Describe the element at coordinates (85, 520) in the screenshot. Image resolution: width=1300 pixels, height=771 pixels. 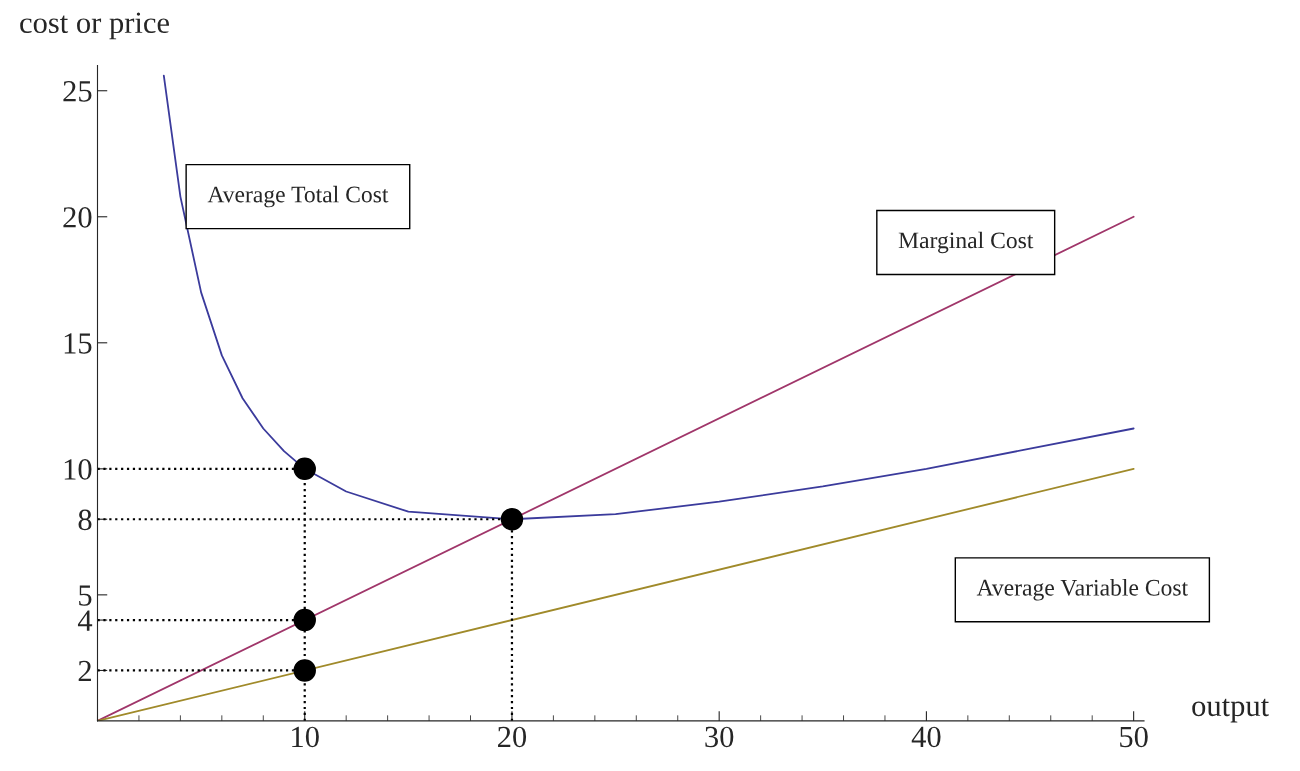
I see `y-tick-label: 8` at that location.